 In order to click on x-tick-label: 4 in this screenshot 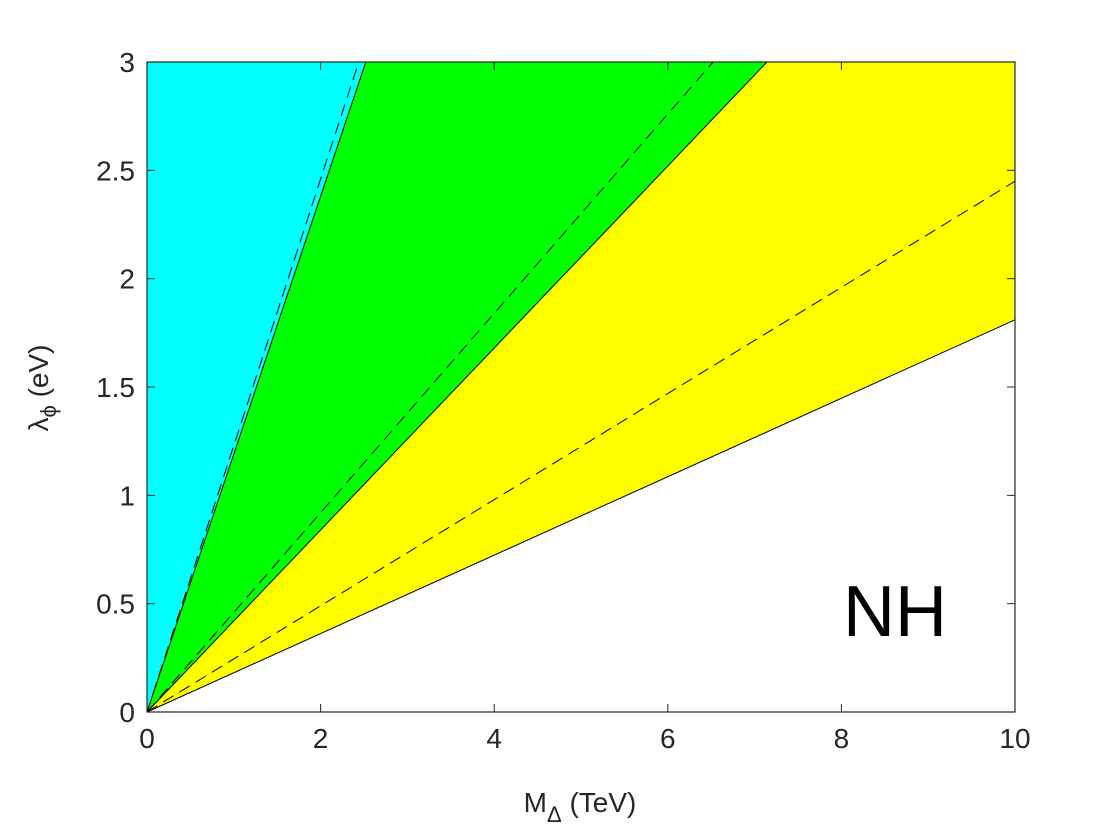, I will do `click(494, 738)`.